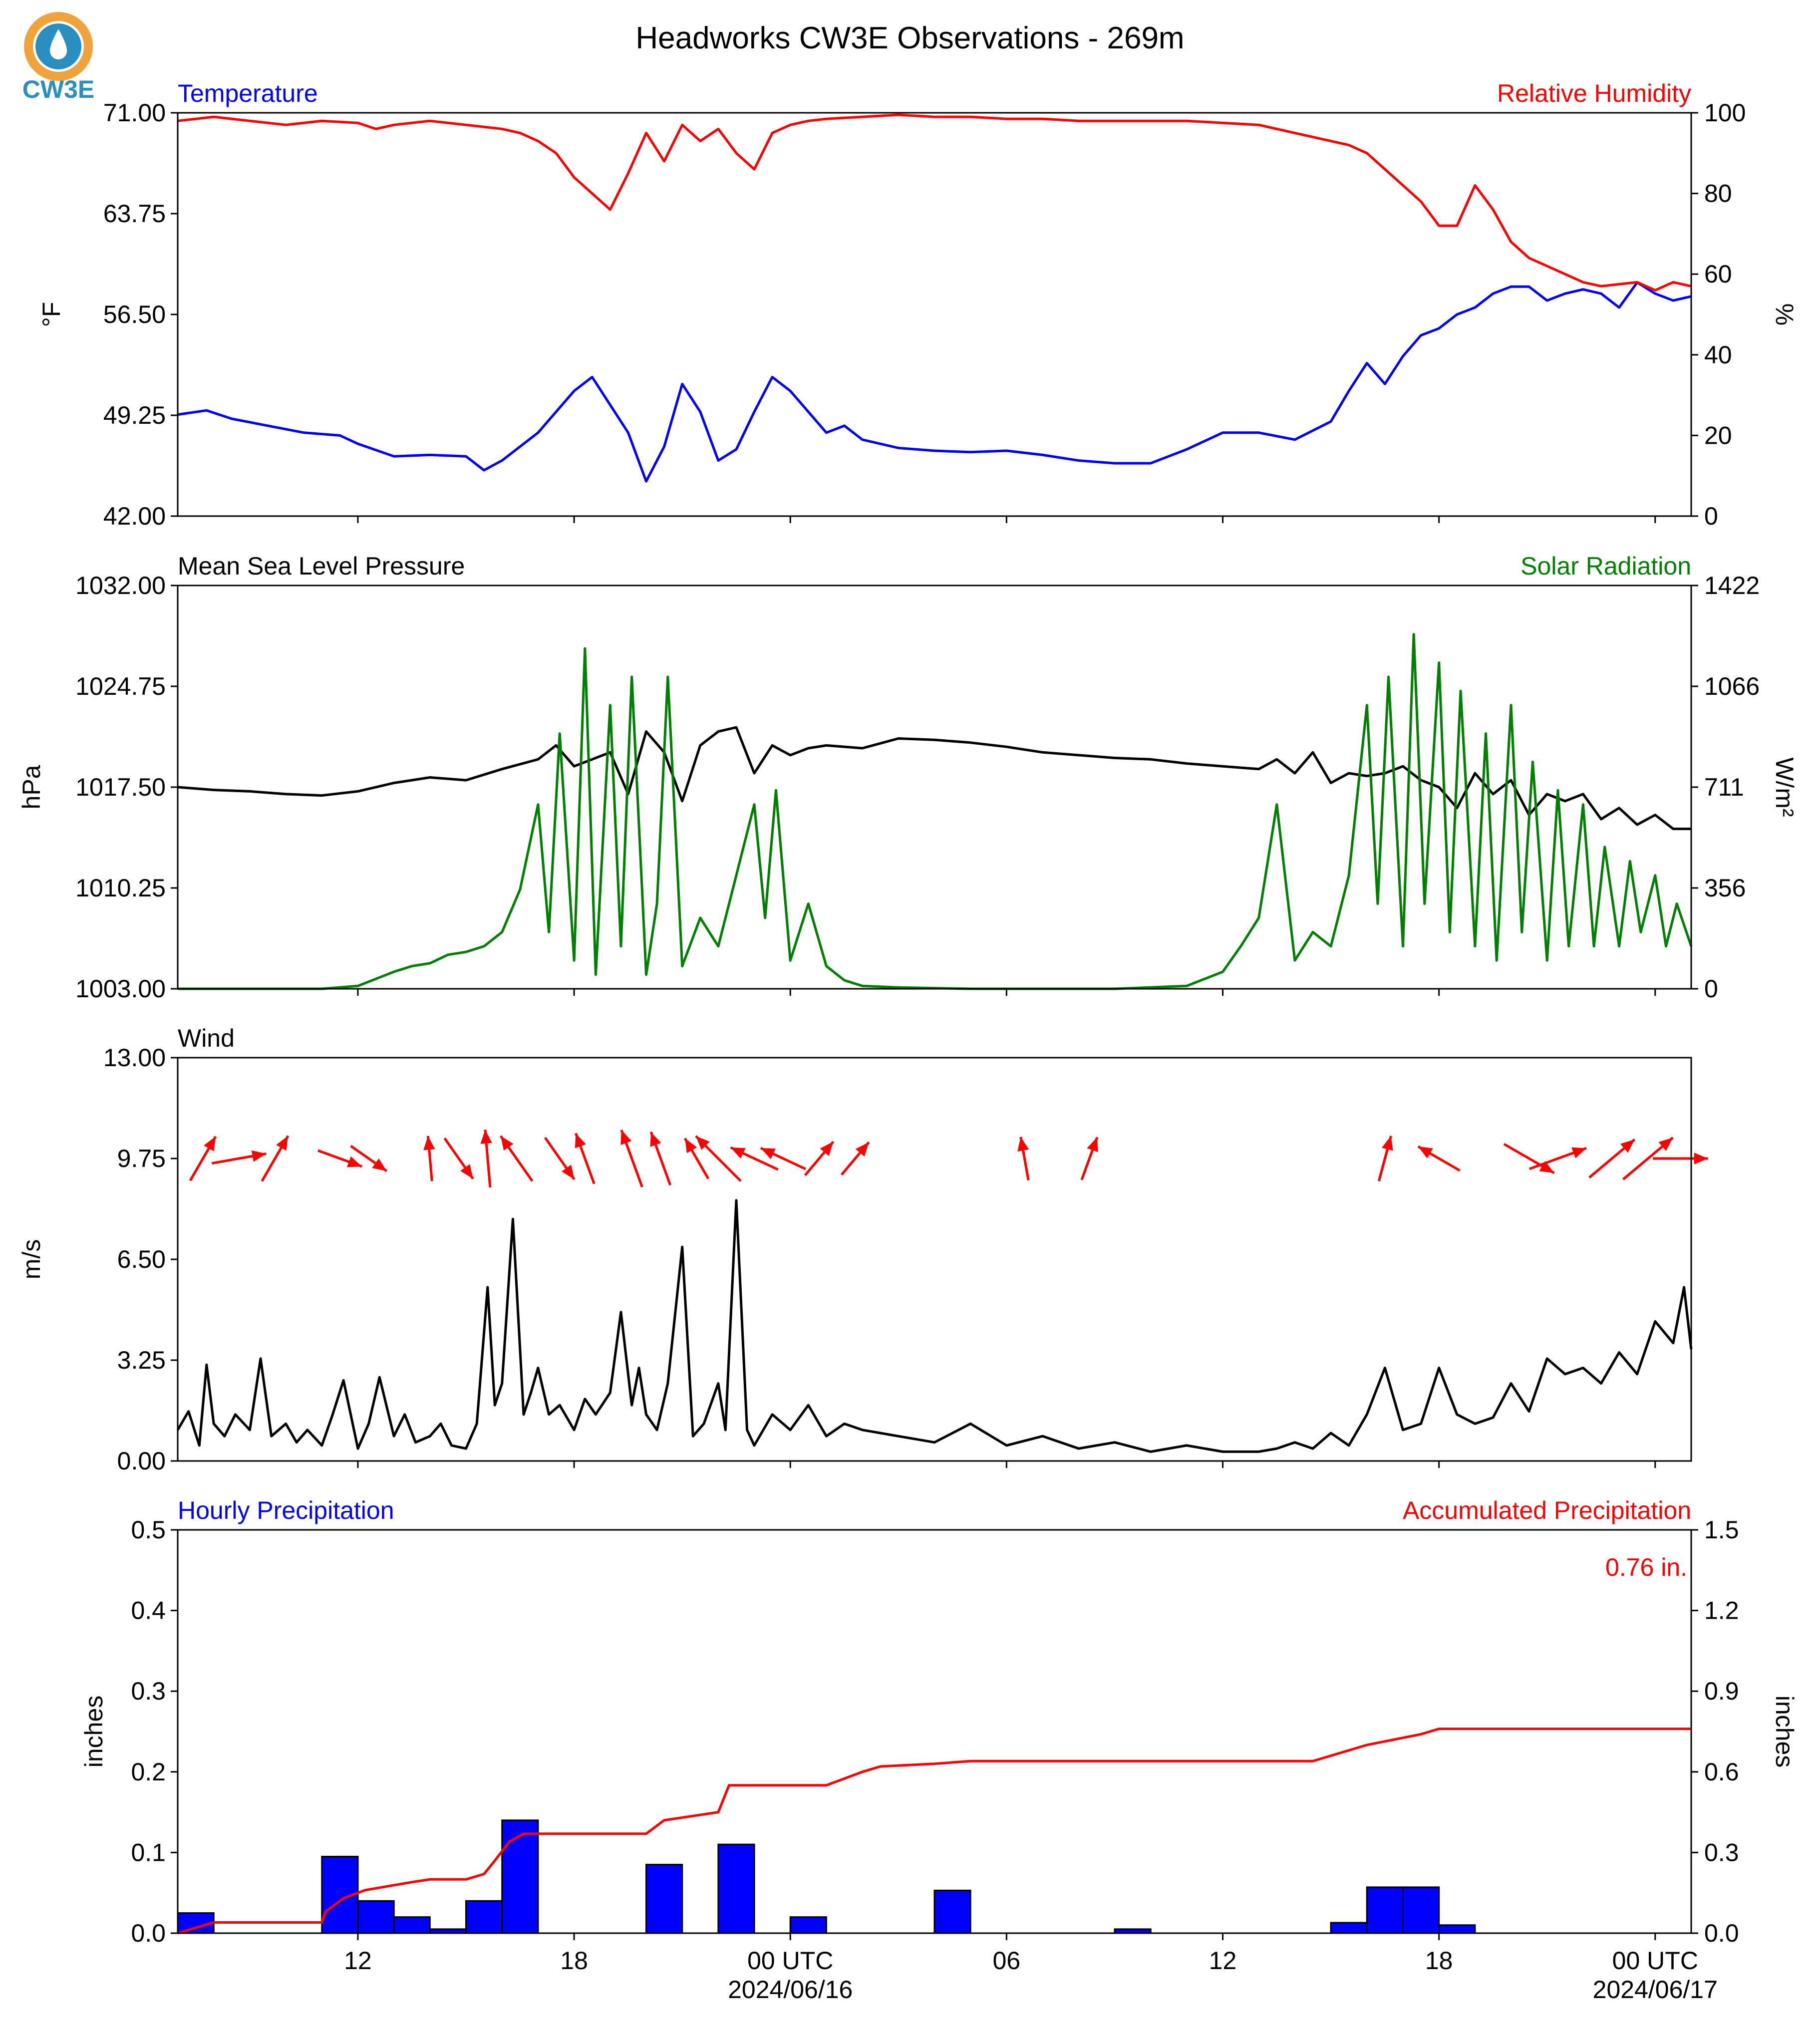 The width and height of the screenshot is (1820, 2028). Describe the element at coordinates (141, 1259) in the screenshot. I see `y-tick-label-left: 6.50` at that location.